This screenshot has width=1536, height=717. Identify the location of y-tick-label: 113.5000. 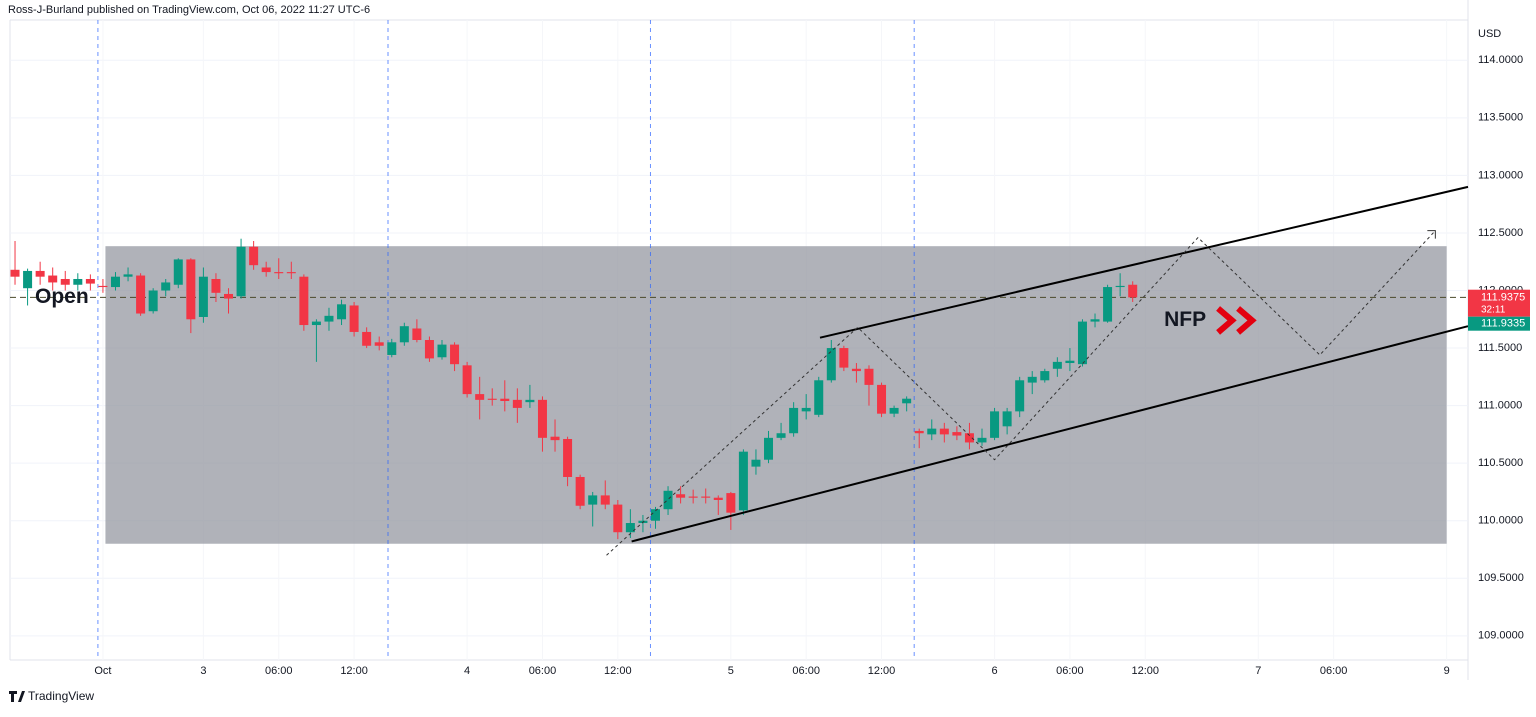
(1500, 118).